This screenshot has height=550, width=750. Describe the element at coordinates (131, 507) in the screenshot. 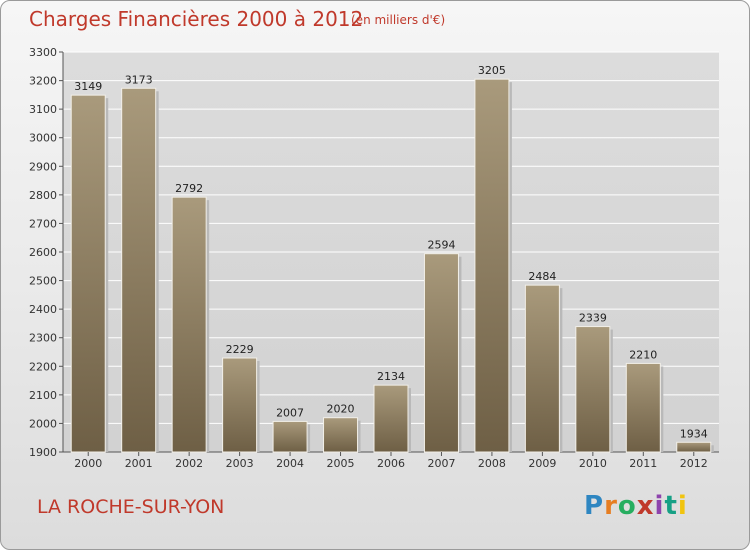

I see `city-name: LA ROCHE-SUR-YON` at that location.